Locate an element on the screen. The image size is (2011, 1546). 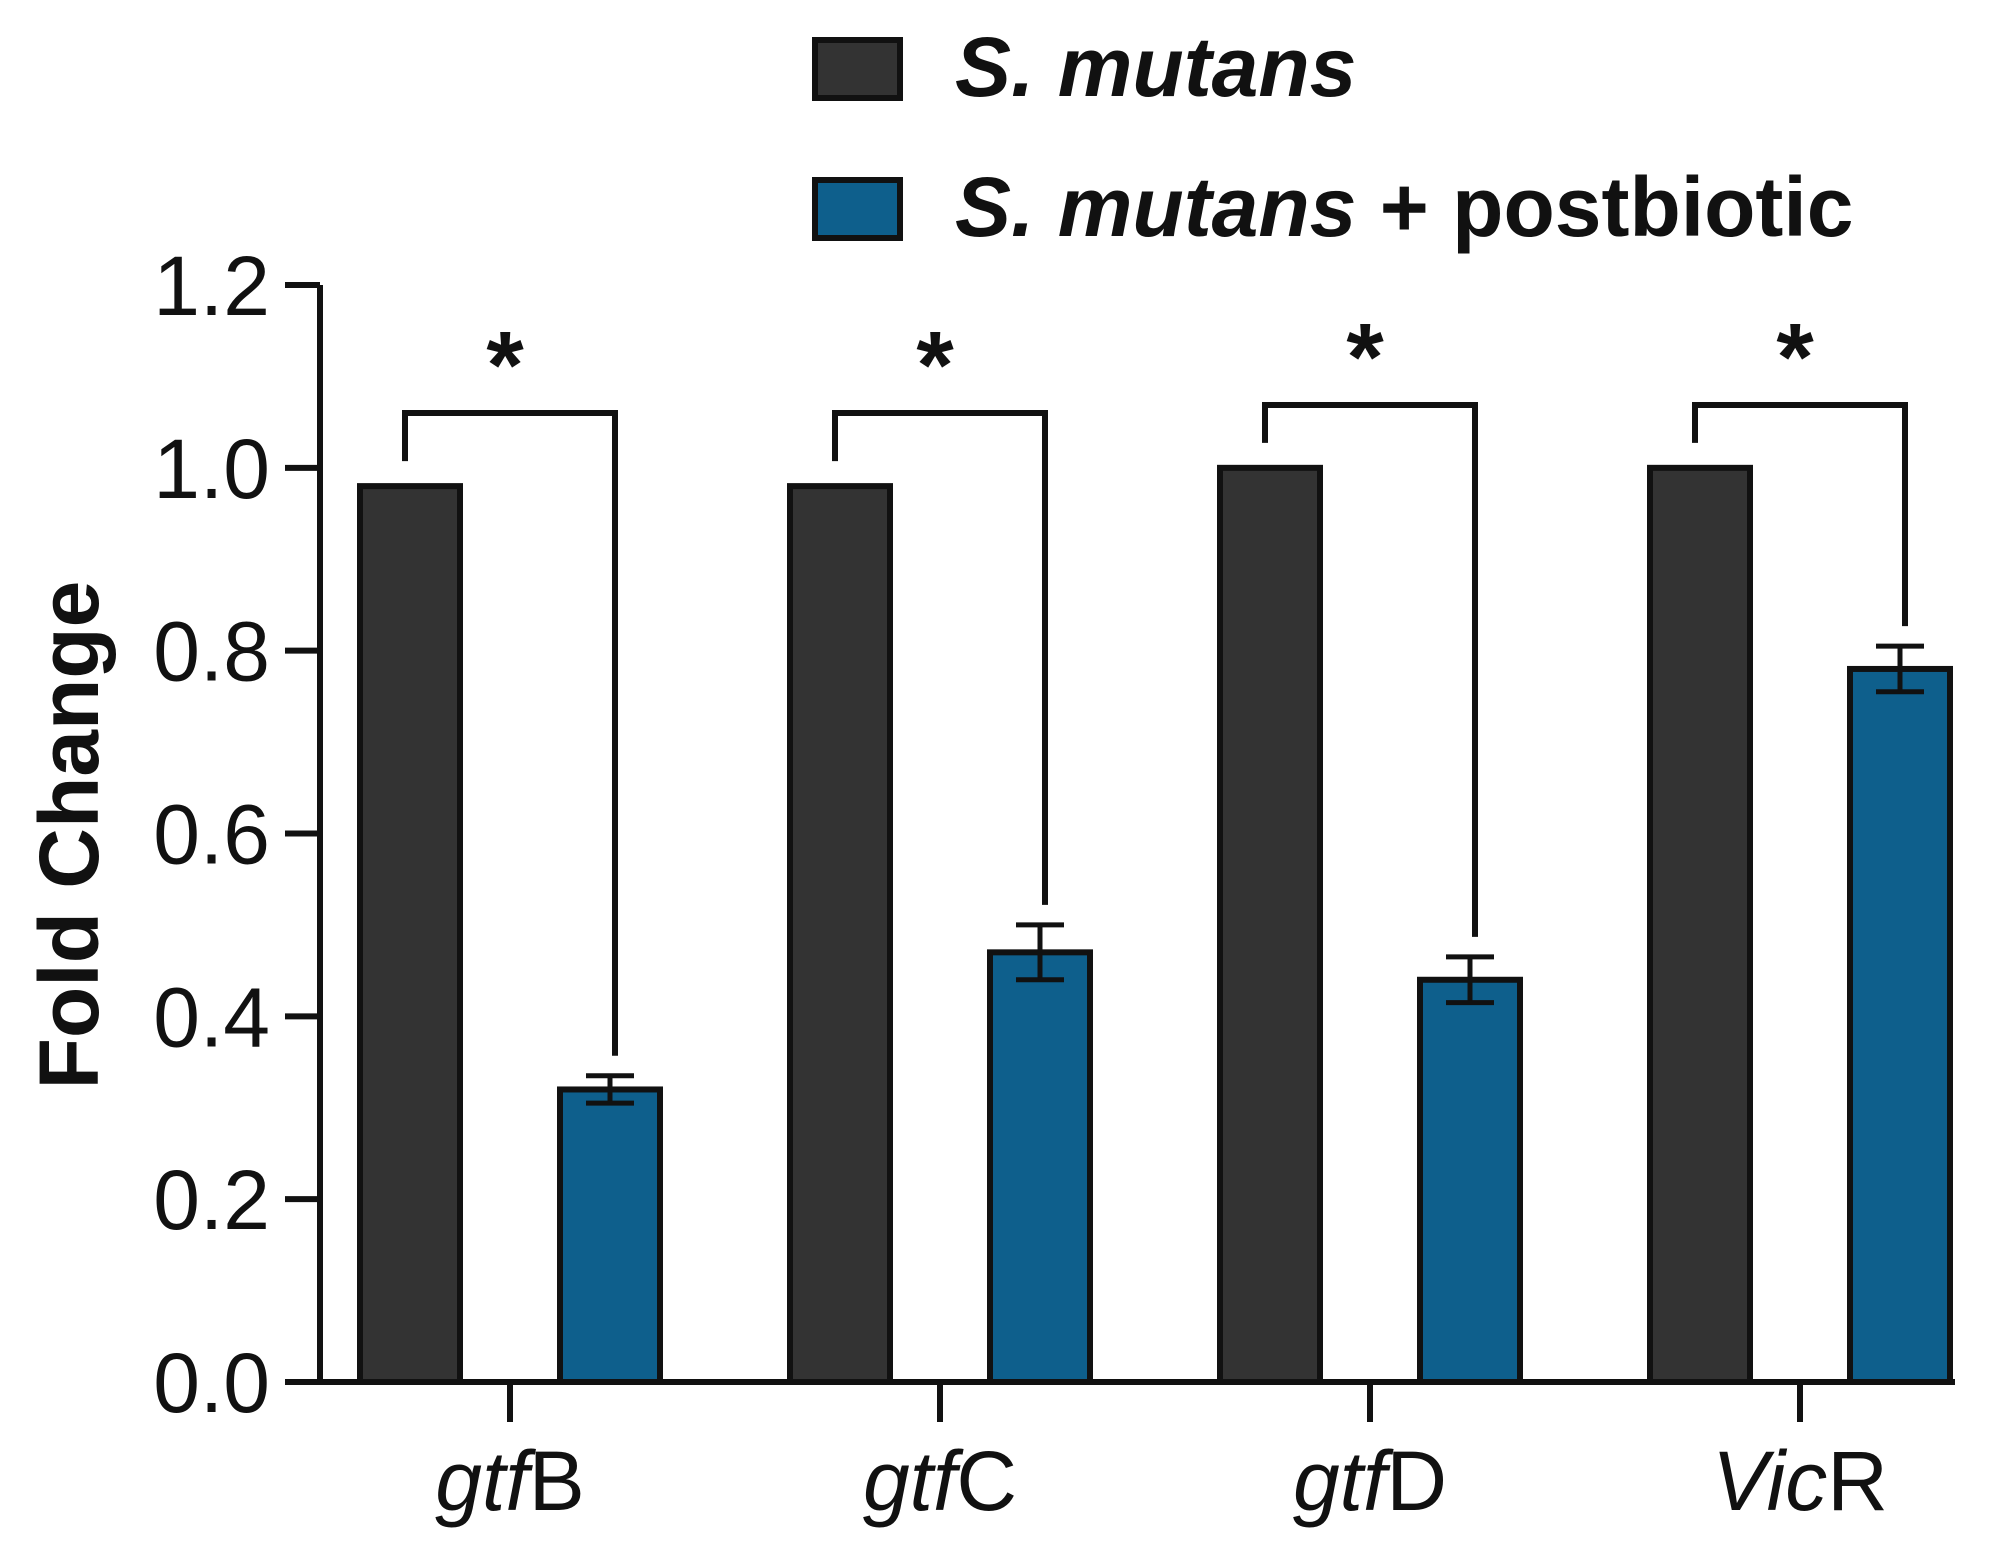
category-label-gtfC: gtfC is located at coordinates (940, 1481).